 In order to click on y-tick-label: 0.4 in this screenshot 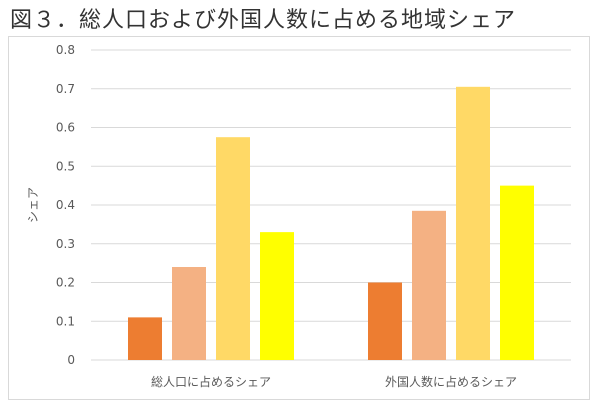, I will do `click(65, 205)`.